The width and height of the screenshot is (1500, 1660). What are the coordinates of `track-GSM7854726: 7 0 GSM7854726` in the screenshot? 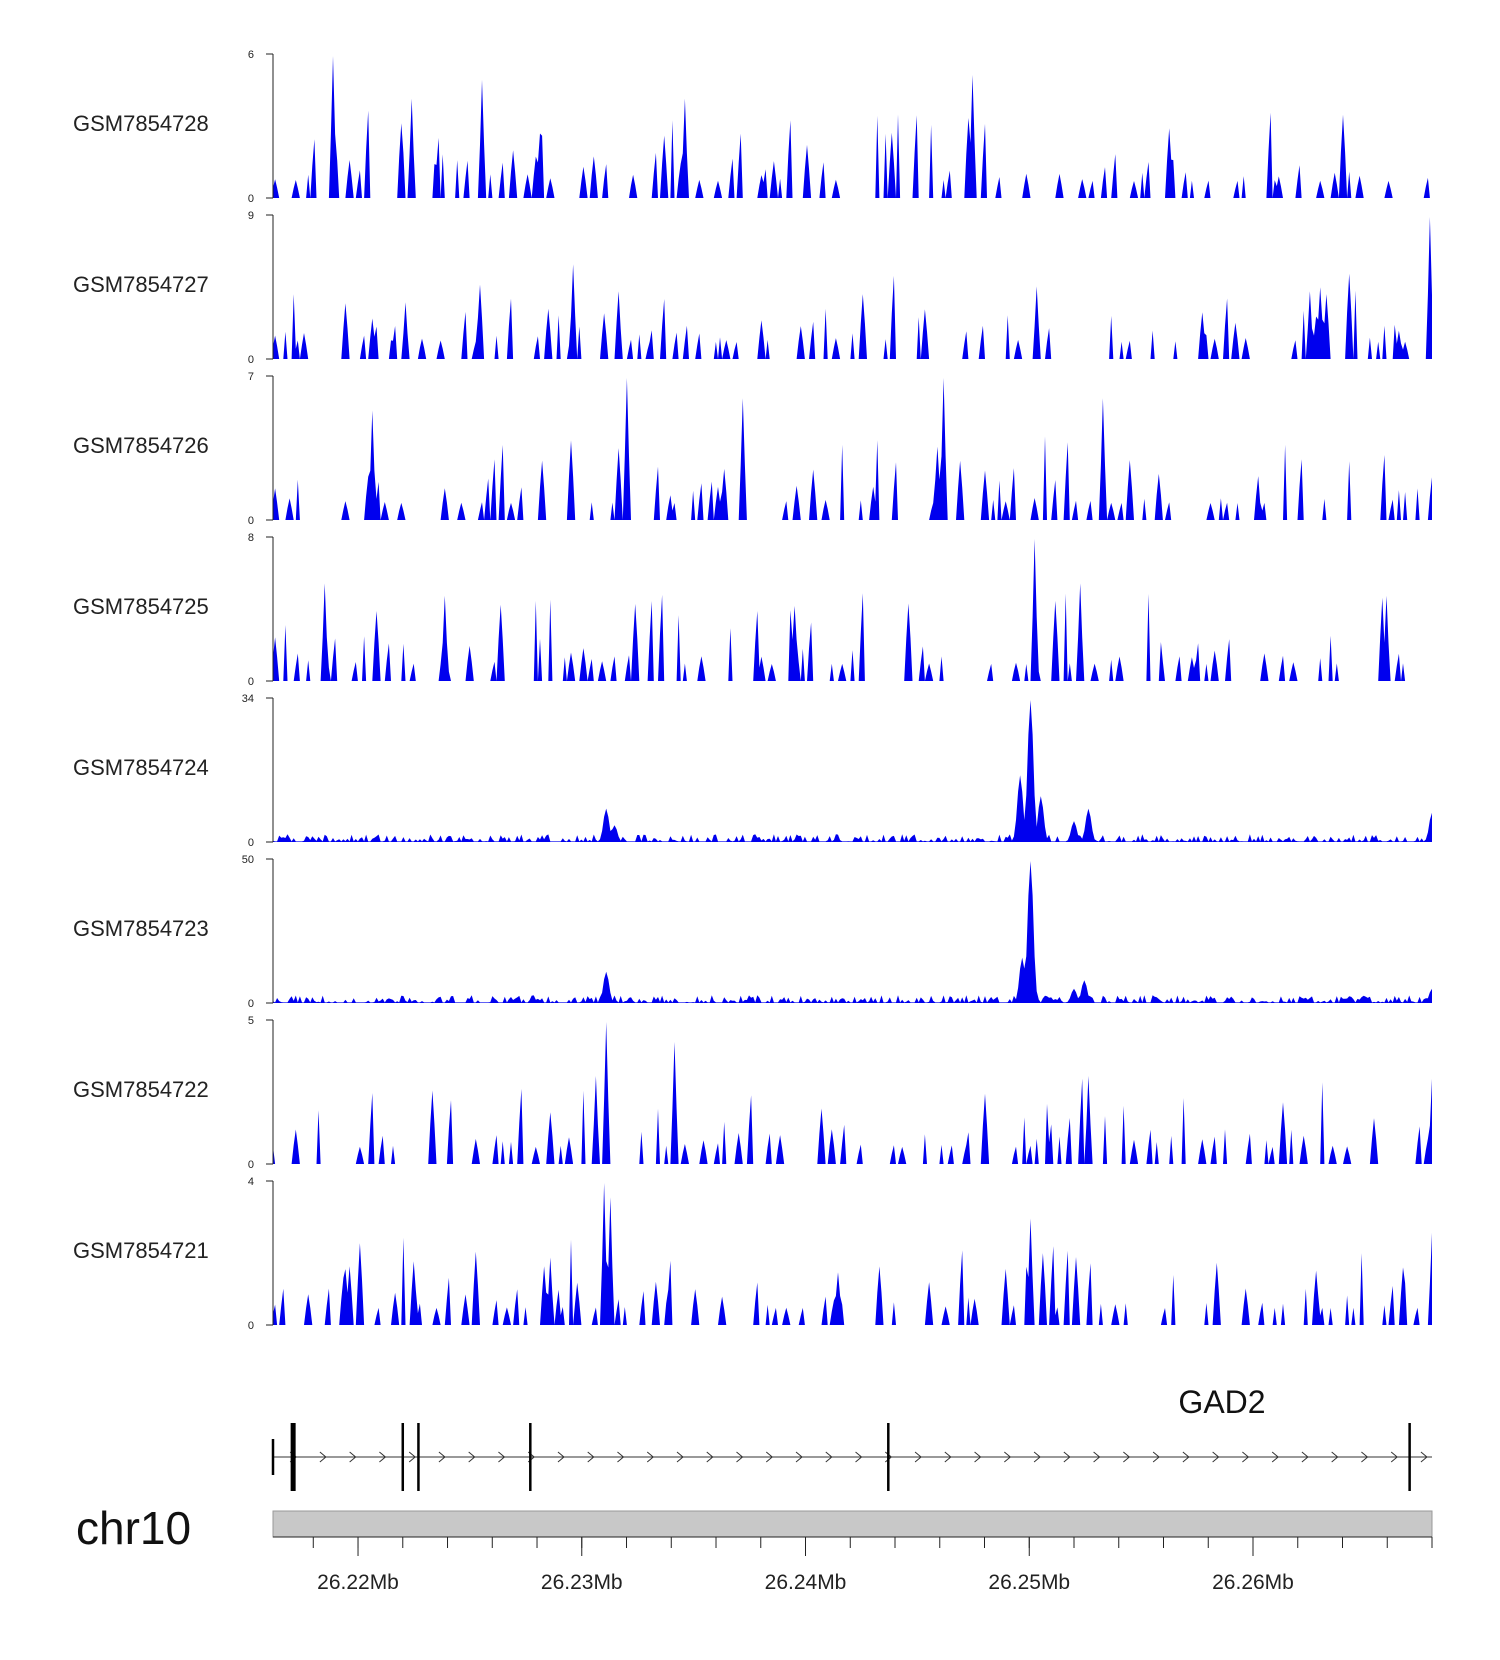 It's located at (752, 449).